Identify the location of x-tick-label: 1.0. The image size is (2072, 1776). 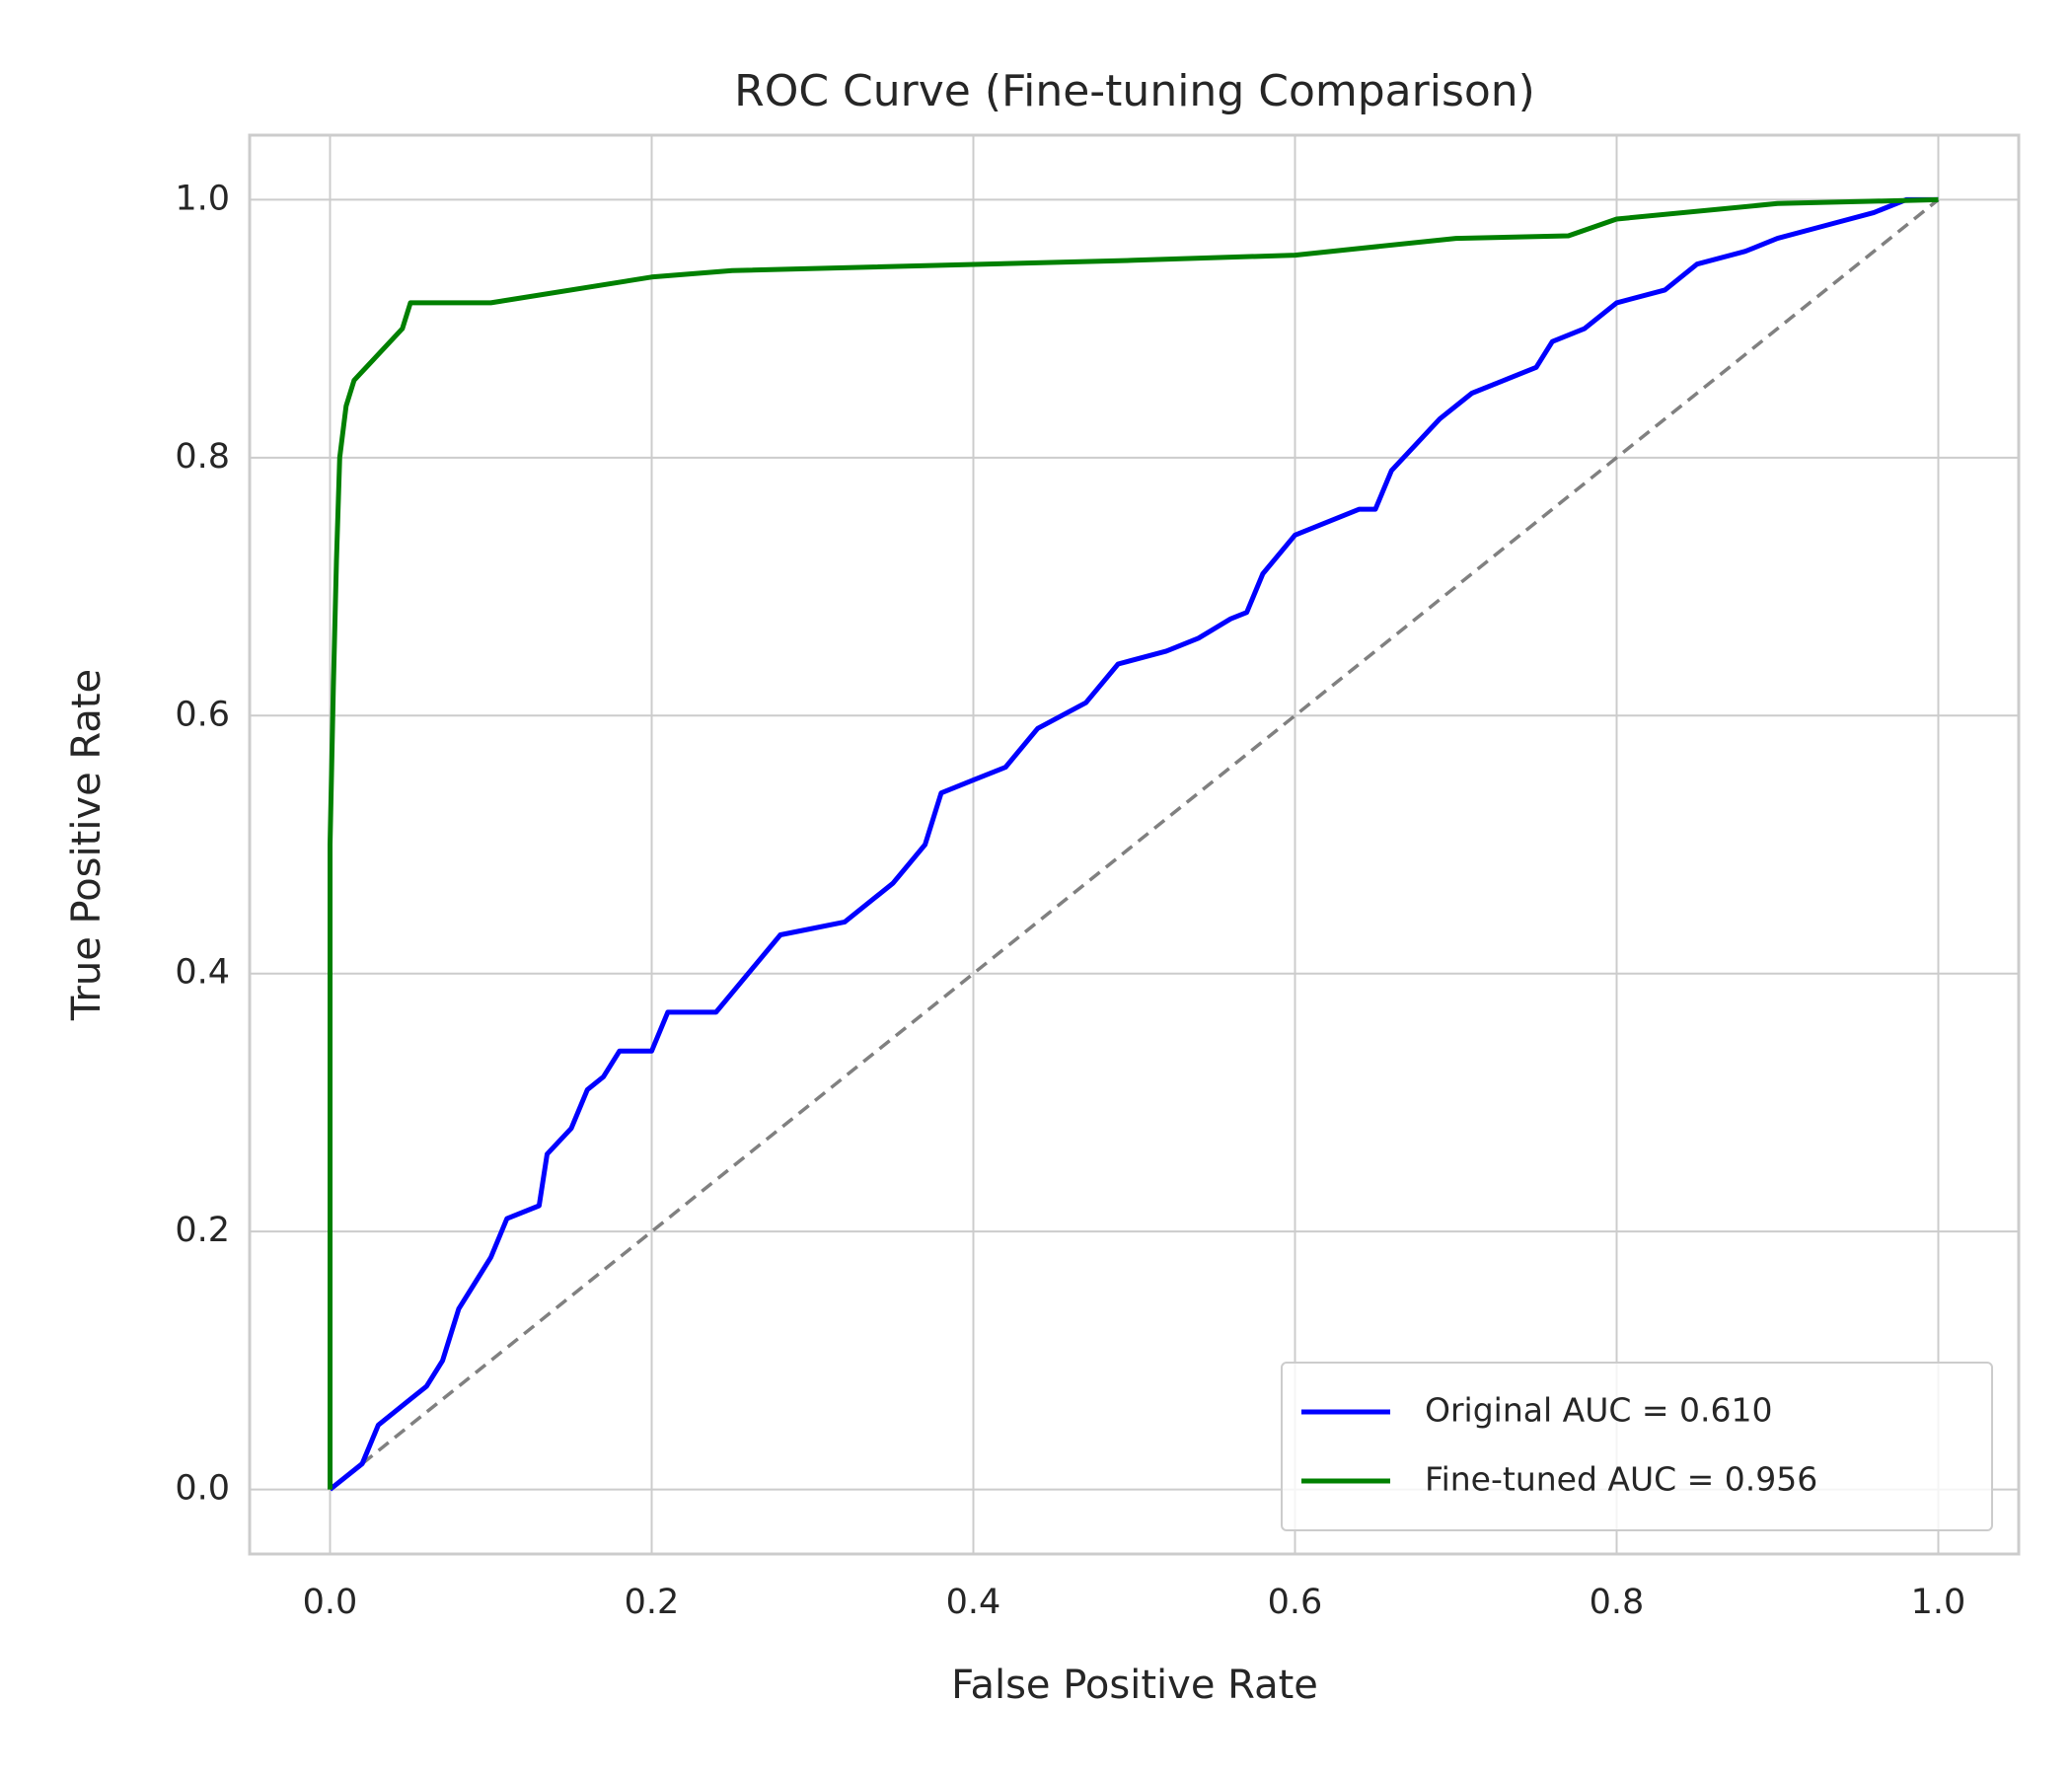
(1939, 1603).